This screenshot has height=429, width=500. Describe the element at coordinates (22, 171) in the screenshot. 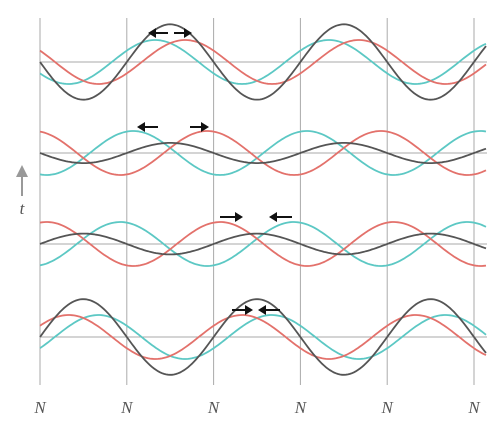

I see `time-arrow-head` at that location.